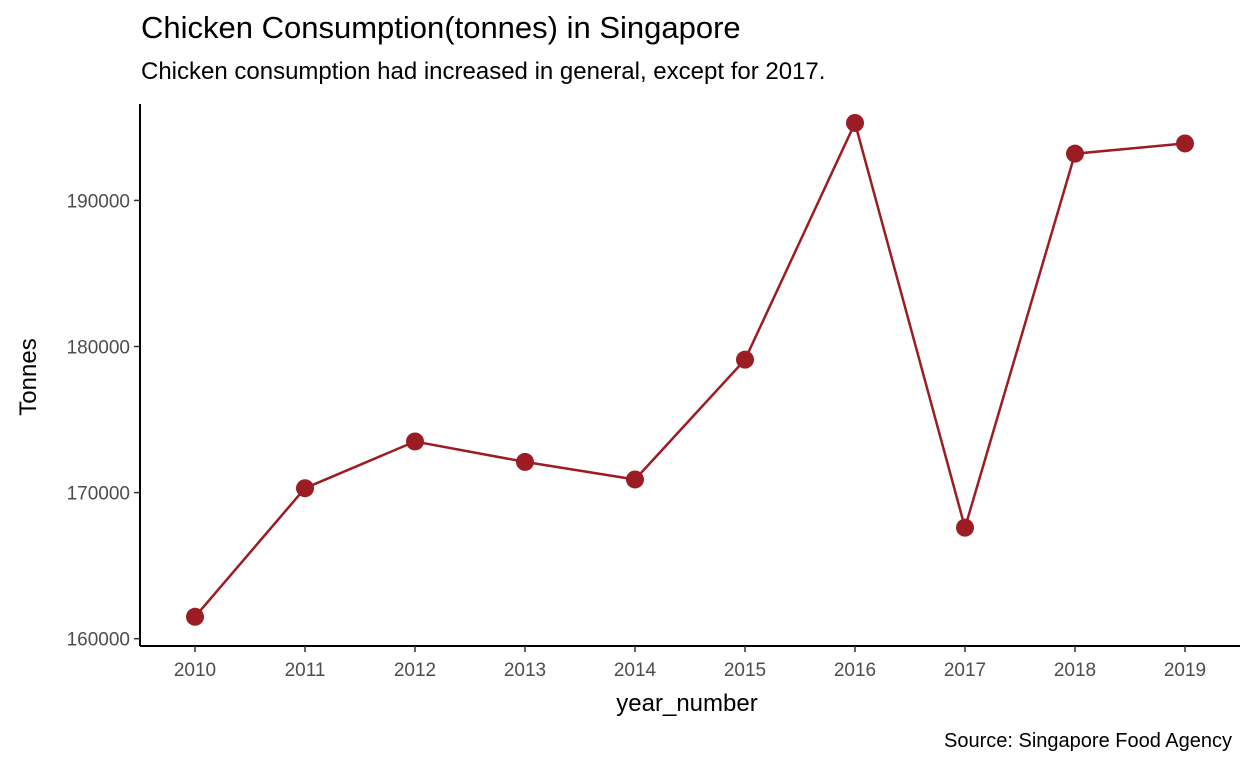 This screenshot has width=1248, height=768. I want to click on x-tick-label: 2011, so click(305, 670).